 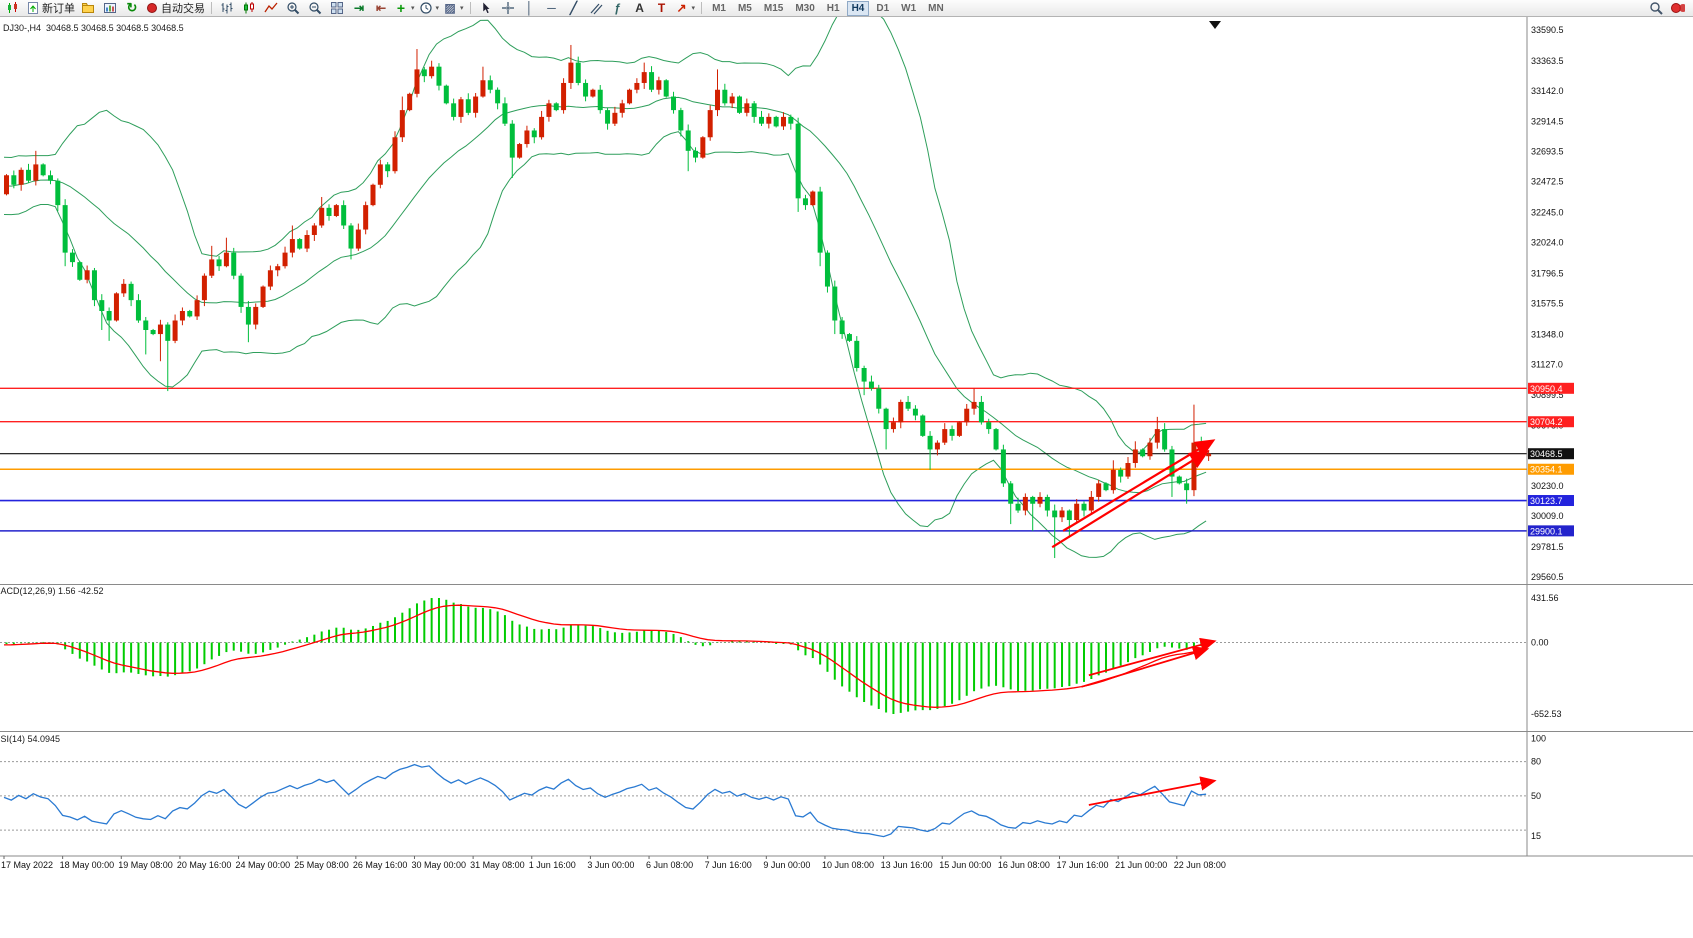 I want to click on bars-icon, so click(x=227, y=8).